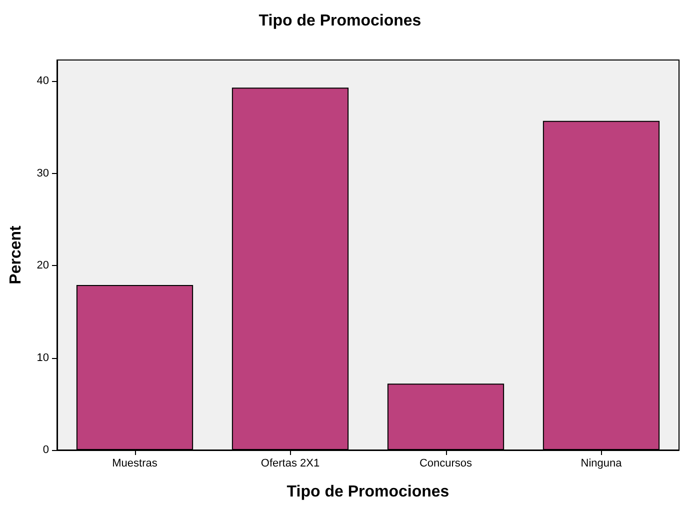 The image size is (680, 505). Describe the element at coordinates (135, 464) in the screenshot. I see `x-tick-label: Muestras` at that location.